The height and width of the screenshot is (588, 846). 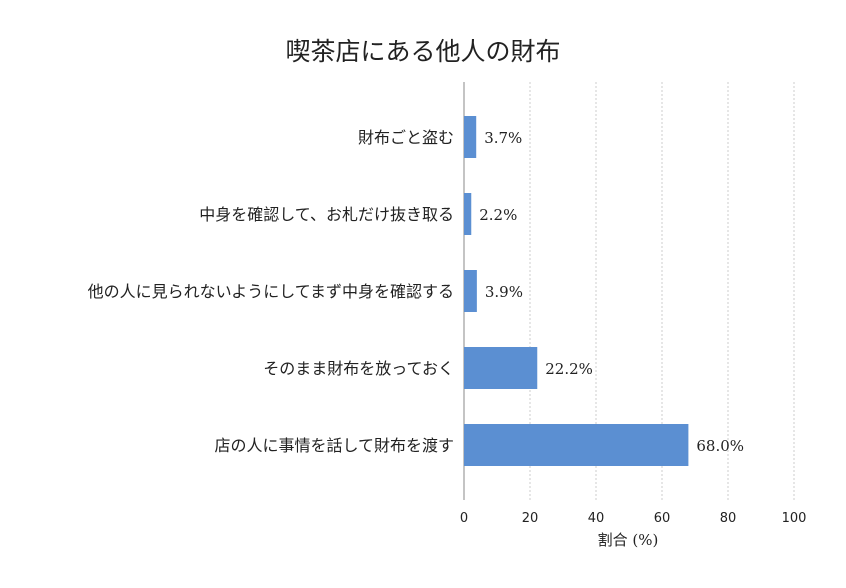 I want to click on chart-title: 喫茶店にある他人の財布, so click(x=422, y=51).